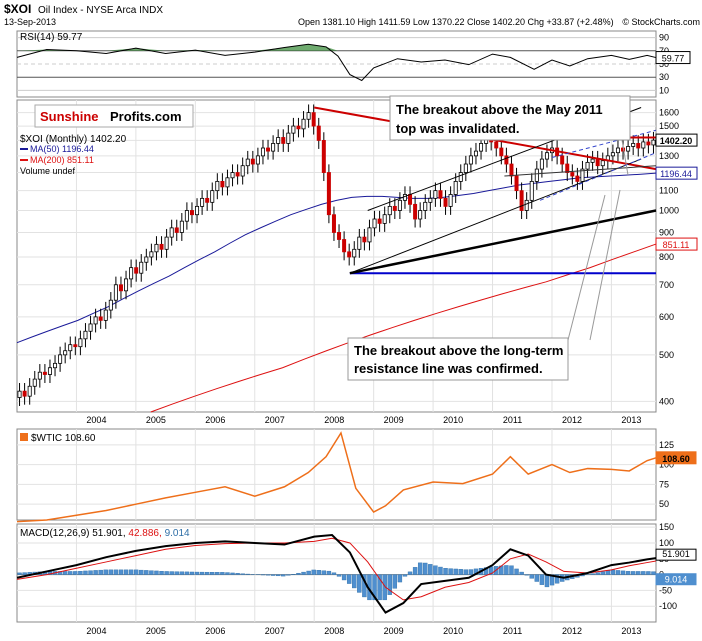 The height and width of the screenshot is (641, 702). I want to click on copyright-label: © StockCharts.com, so click(661, 22).